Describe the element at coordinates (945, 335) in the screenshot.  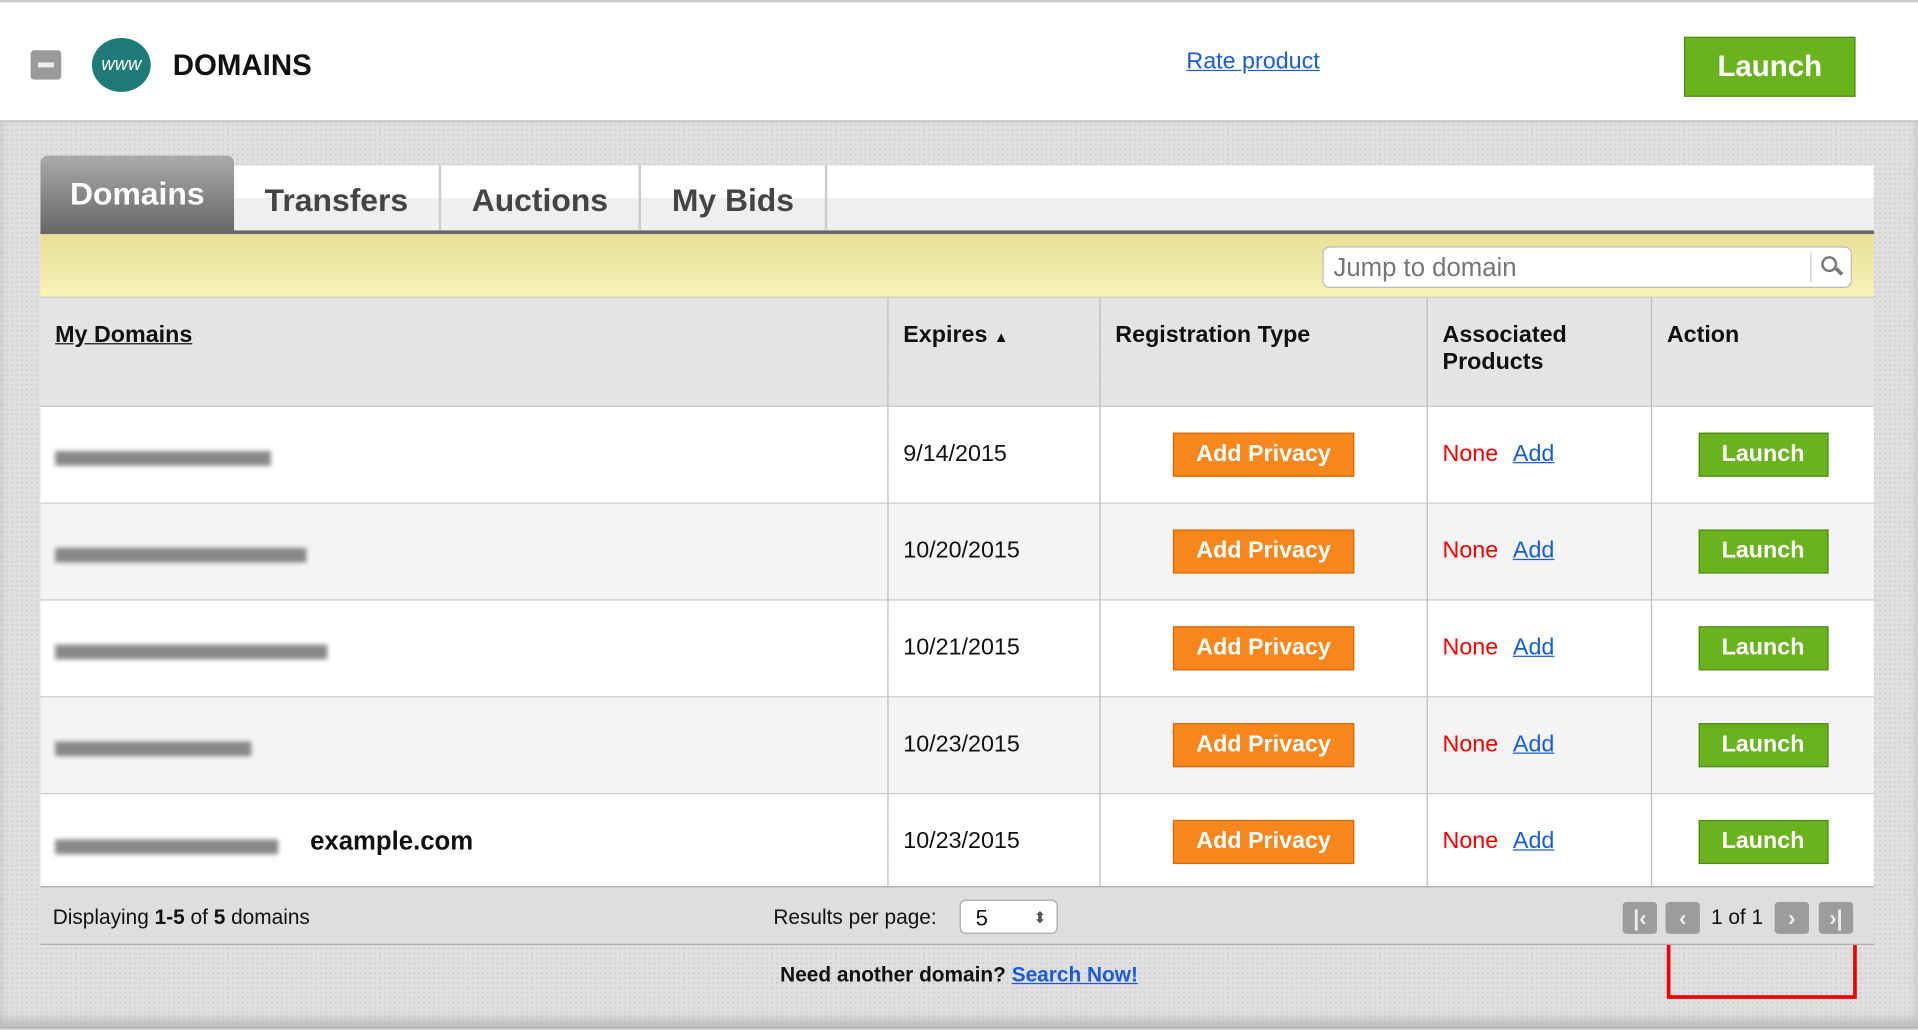
I see `expires-header: Expires` at that location.